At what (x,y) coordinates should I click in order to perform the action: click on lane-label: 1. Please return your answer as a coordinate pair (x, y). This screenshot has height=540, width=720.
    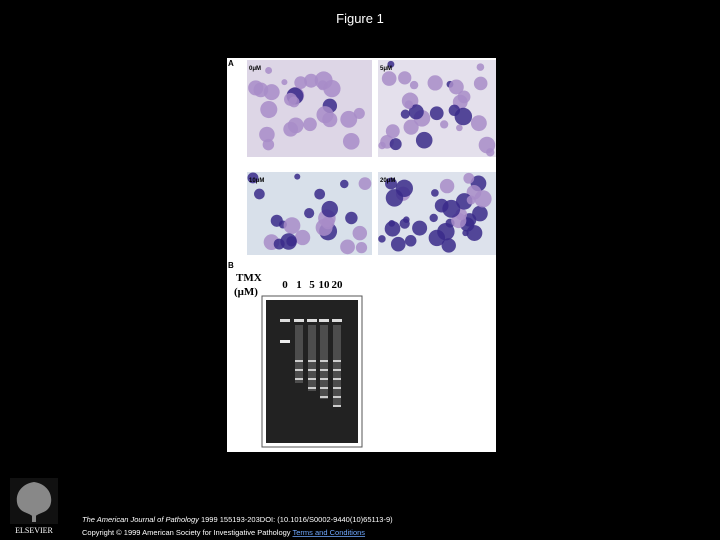
    Looking at the image, I should click on (299, 285).